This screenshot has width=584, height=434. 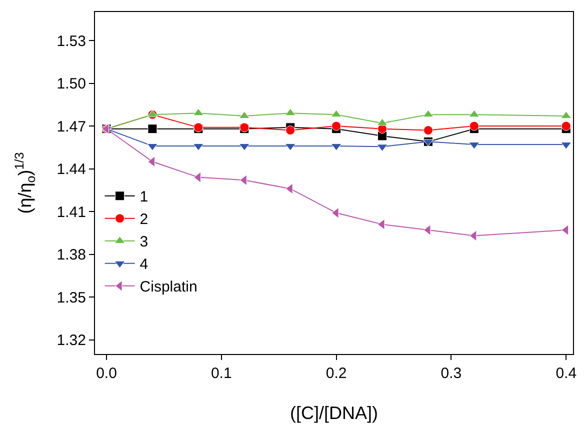 What do you see at coordinates (221, 373) in the screenshot?
I see `x-tick-label: 0.1` at bounding box center [221, 373].